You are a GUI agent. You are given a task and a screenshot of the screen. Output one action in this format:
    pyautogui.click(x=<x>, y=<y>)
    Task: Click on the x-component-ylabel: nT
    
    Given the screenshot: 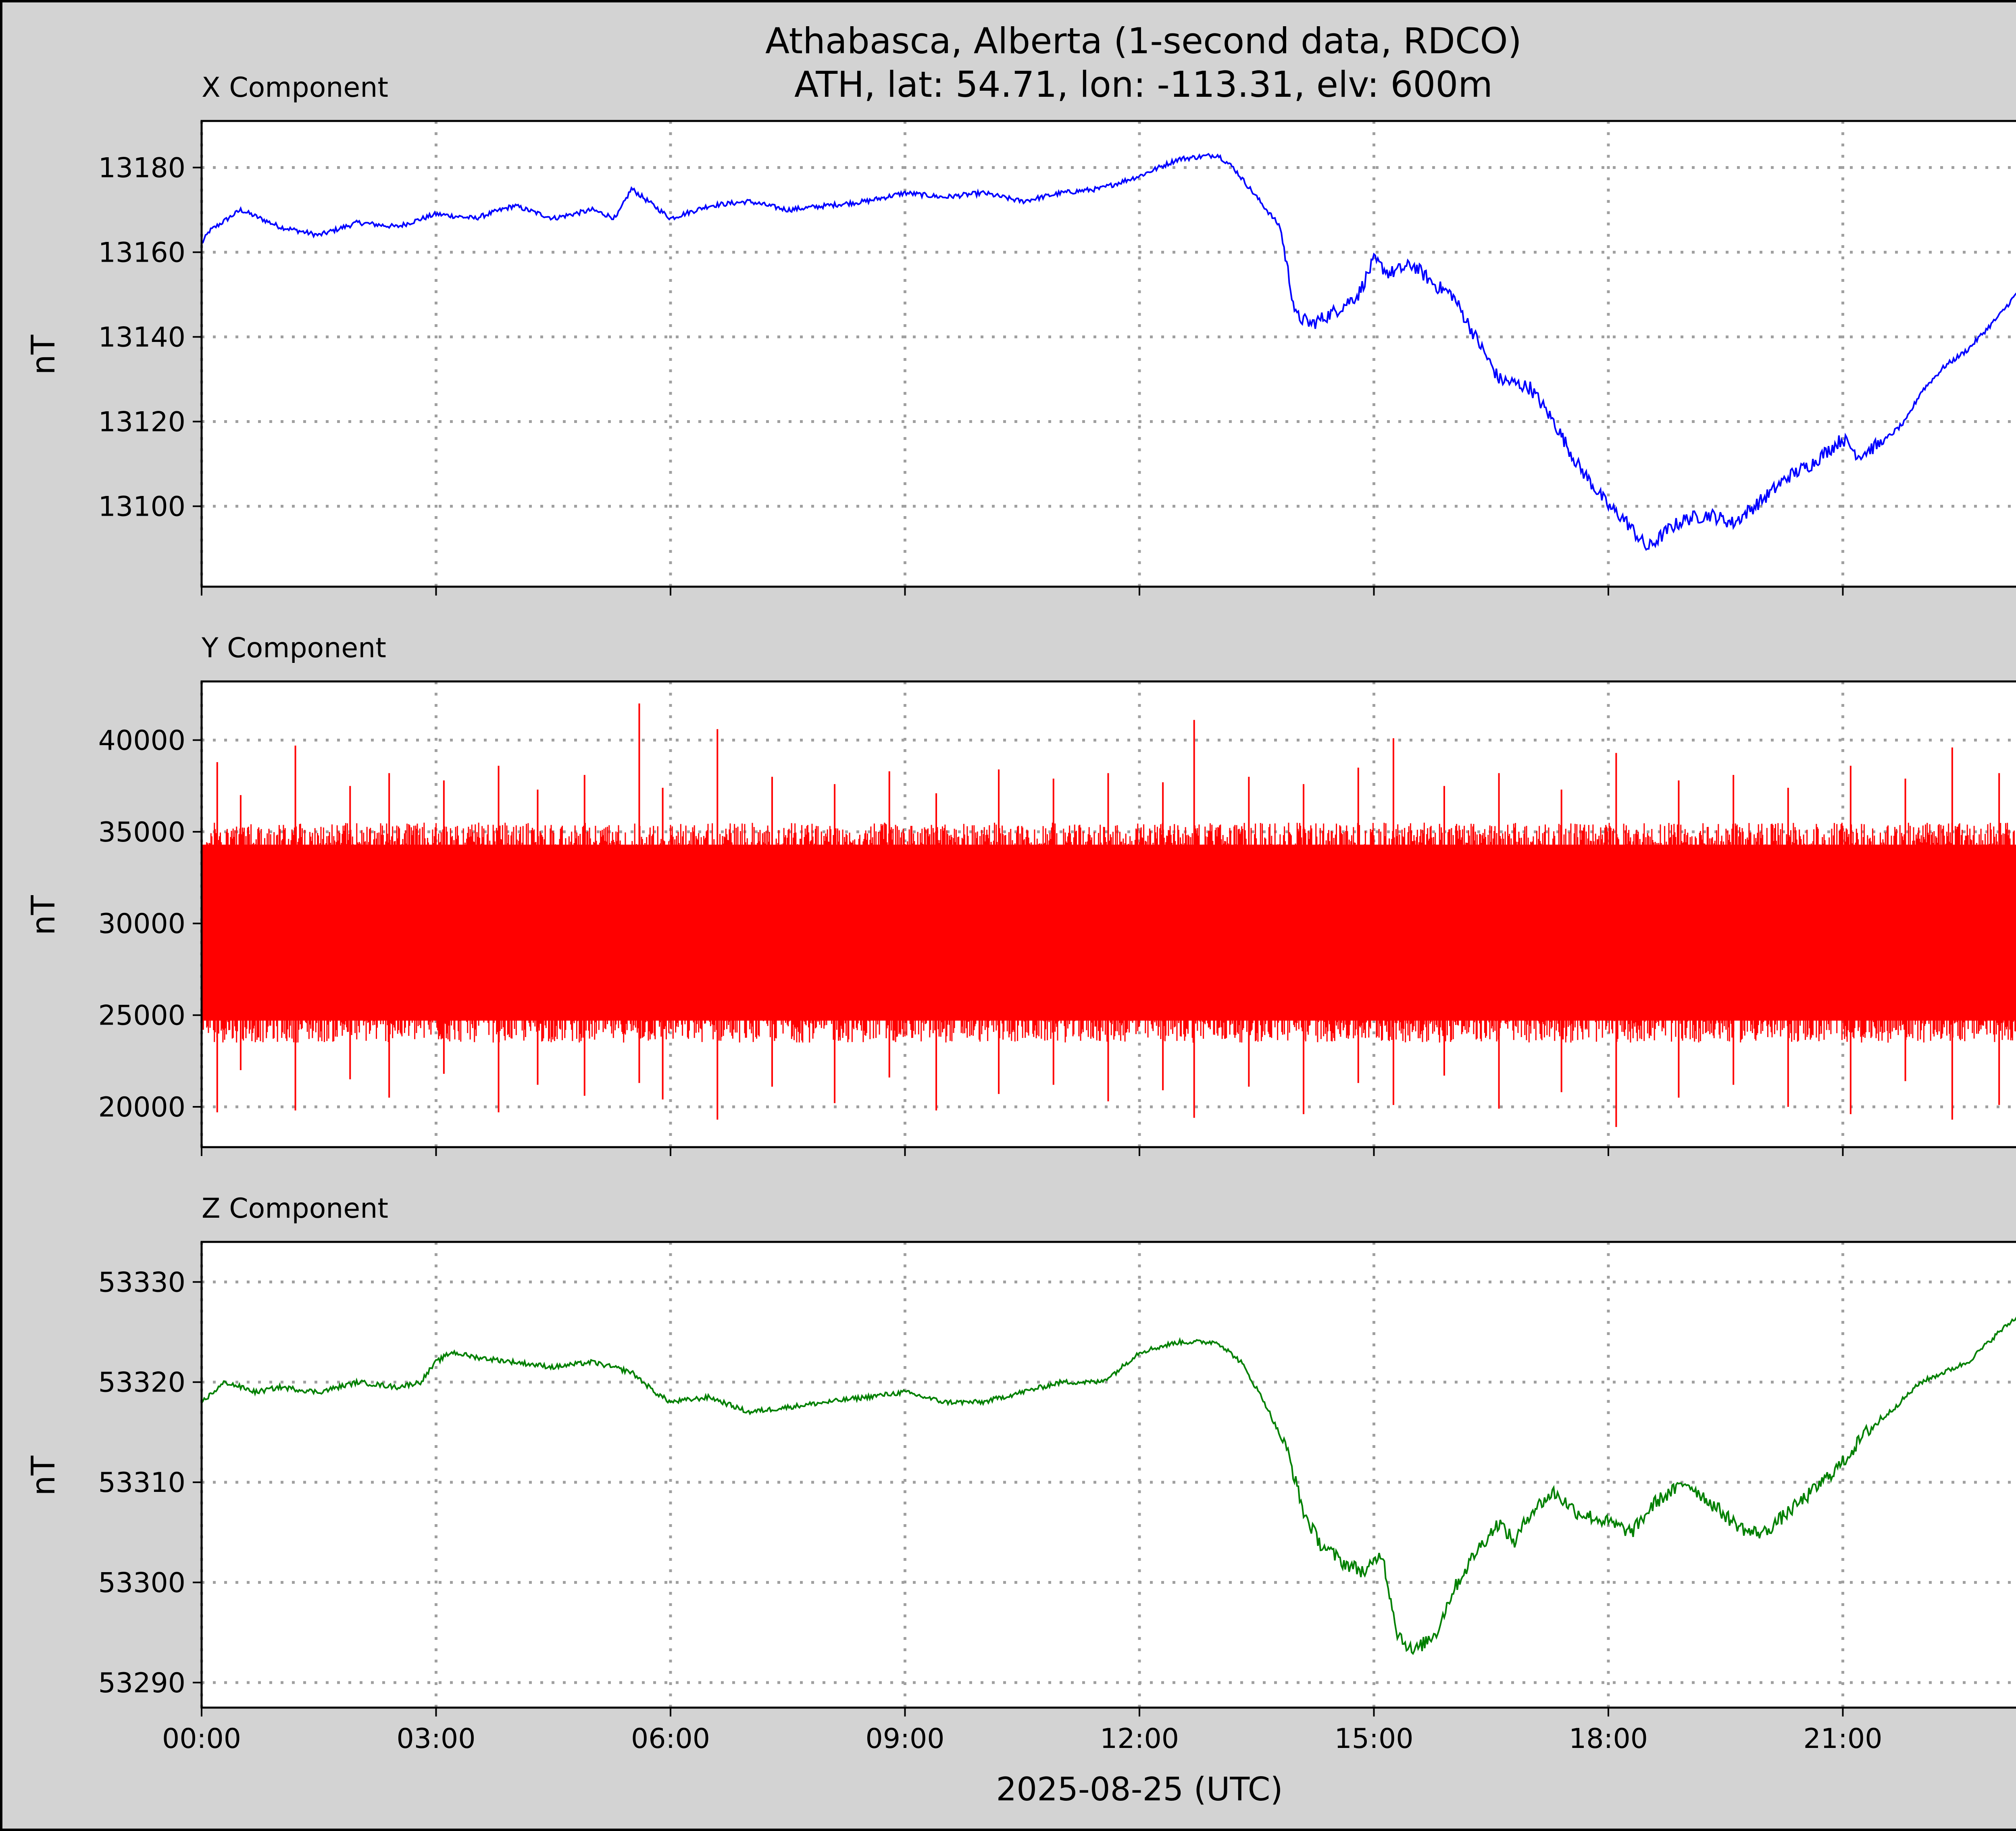 What is the action you would take?
    pyautogui.click(x=43, y=354)
    